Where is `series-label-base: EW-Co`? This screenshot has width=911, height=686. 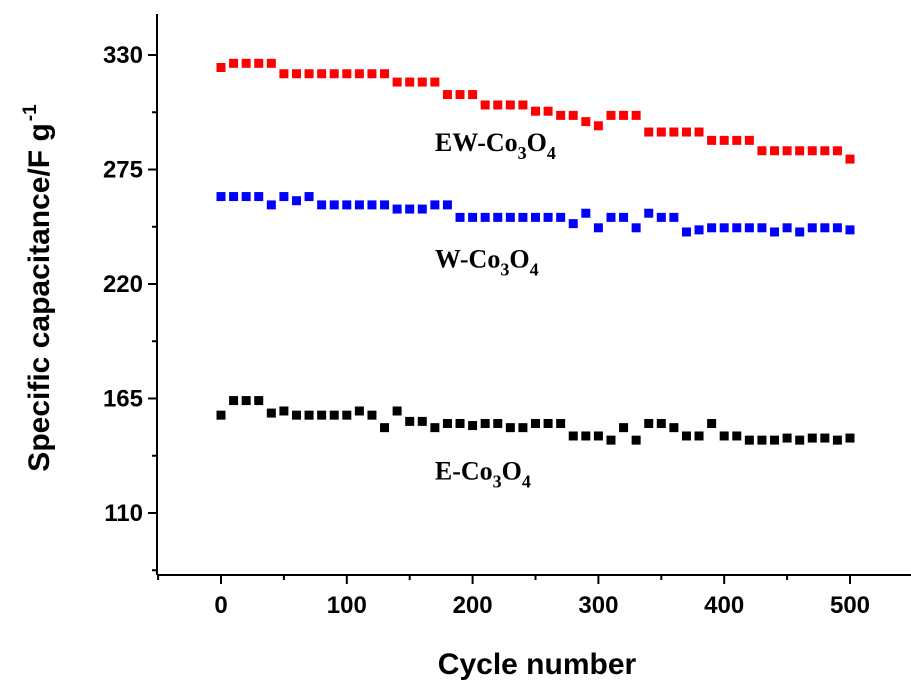
series-label-base: EW-Co is located at coordinates (476, 142).